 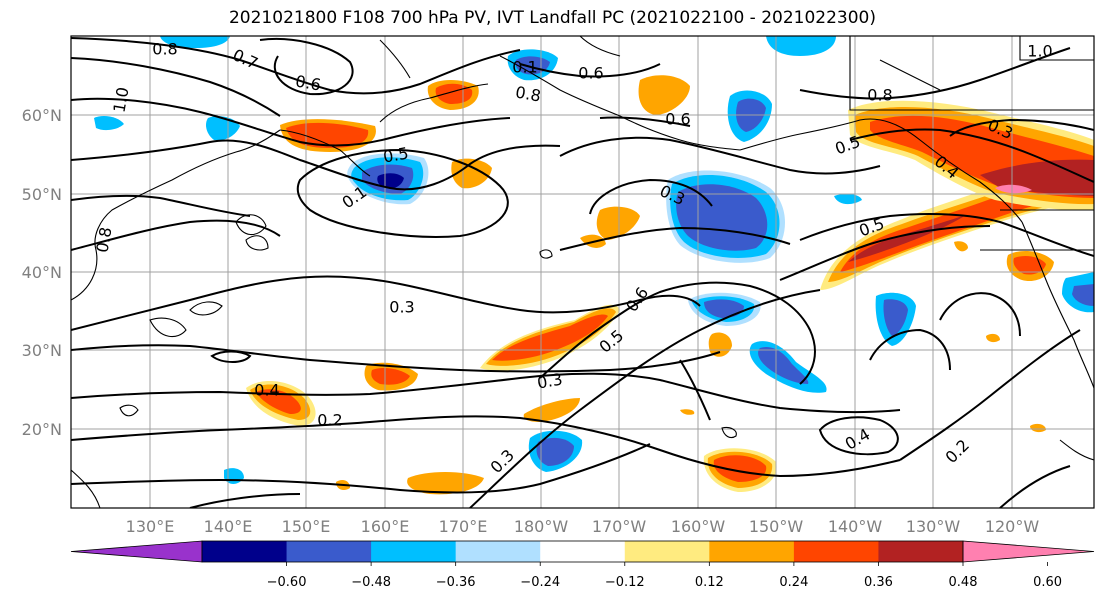 I want to click on colorbar-tick-label: −0.60, so click(x=287, y=582).